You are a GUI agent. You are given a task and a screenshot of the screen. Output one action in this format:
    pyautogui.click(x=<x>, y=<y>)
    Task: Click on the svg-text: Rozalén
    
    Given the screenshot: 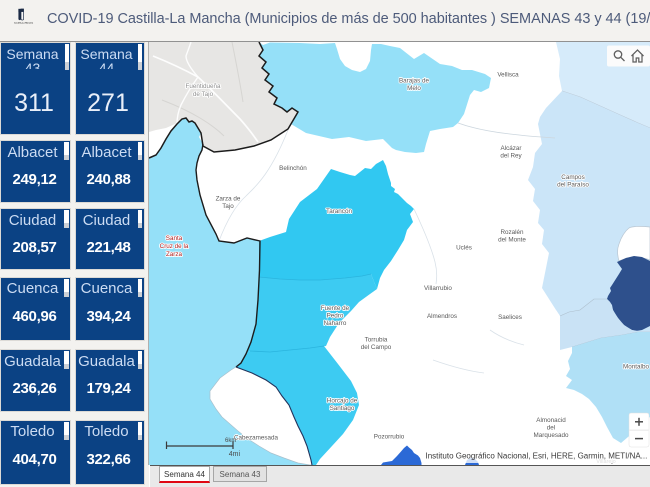 What is the action you would take?
    pyautogui.click(x=512, y=232)
    